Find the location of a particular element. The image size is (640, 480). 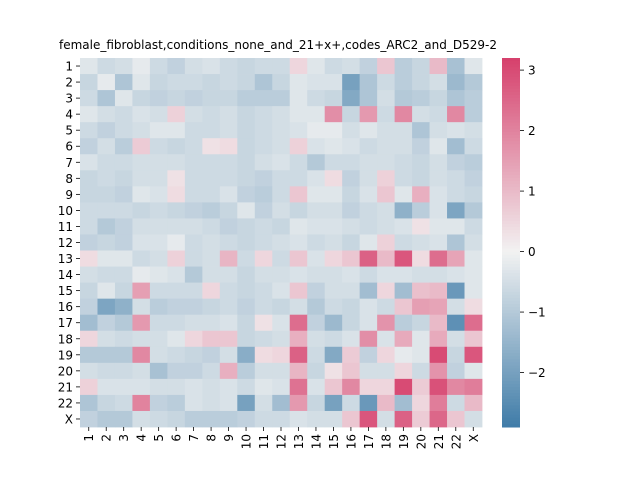

row-label: 14 is located at coordinates (65, 275).